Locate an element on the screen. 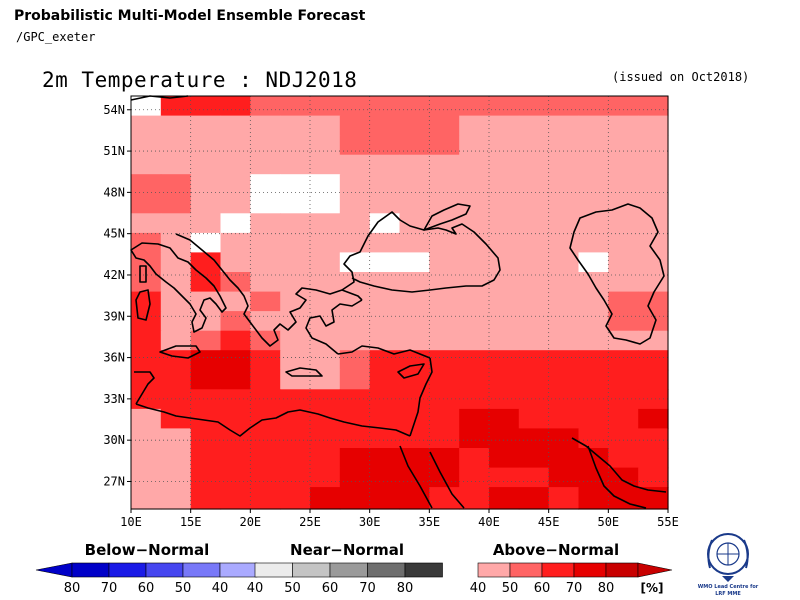 The image size is (800, 600). coastline-red-sea-west is located at coordinates (416, 477).